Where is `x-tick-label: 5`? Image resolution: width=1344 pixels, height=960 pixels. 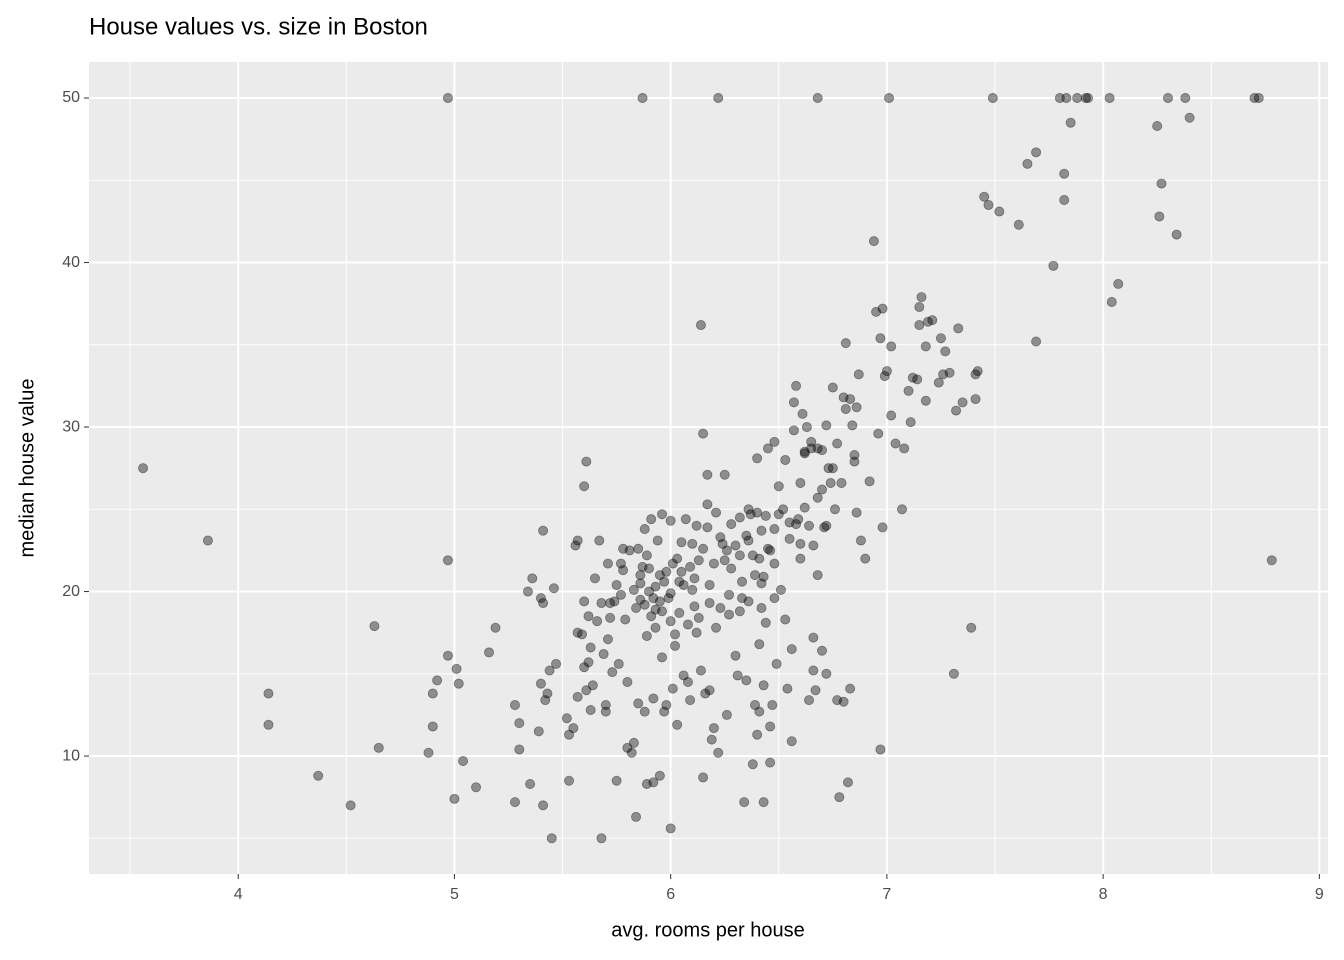 x-tick-label: 5 is located at coordinates (454, 894).